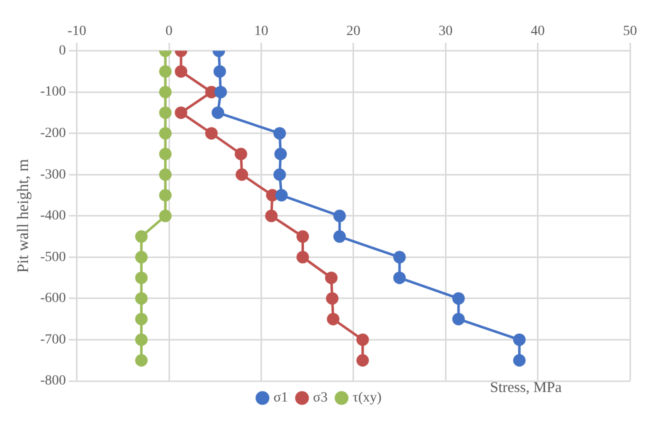  What do you see at coordinates (367, 398) in the screenshot?
I see `legend-label: τ(xy)` at bounding box center [367, 398].